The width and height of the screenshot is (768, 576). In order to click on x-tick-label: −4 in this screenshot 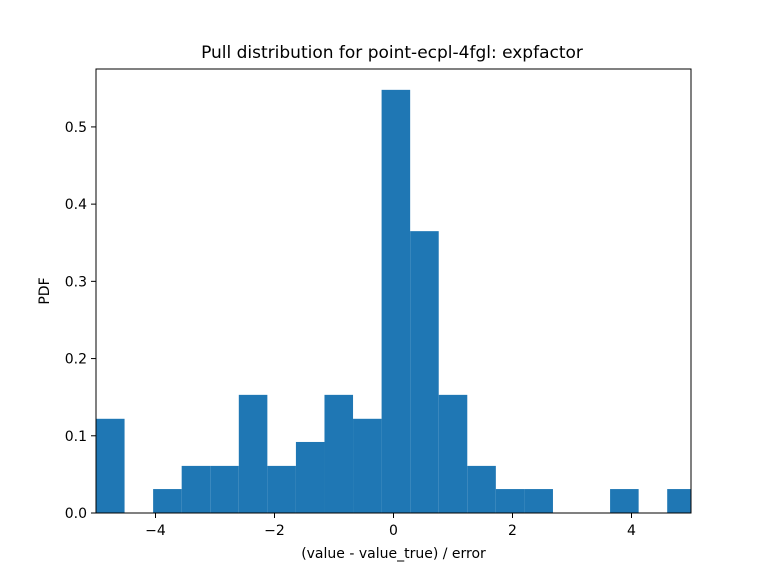, I will do `click(155, 531)`.